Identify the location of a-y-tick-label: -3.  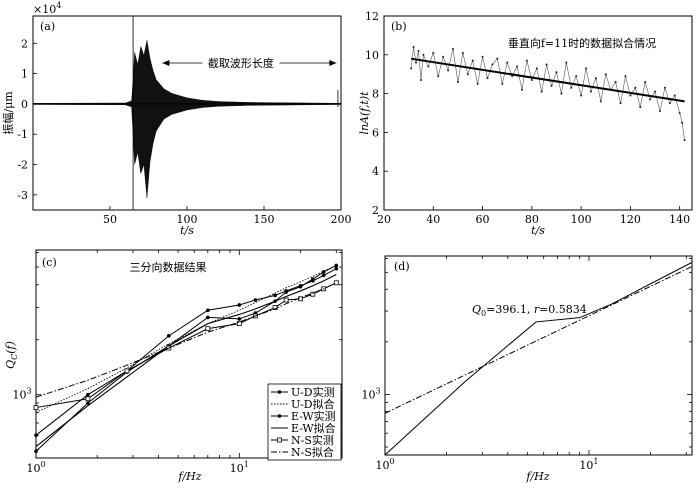
(22, 195).